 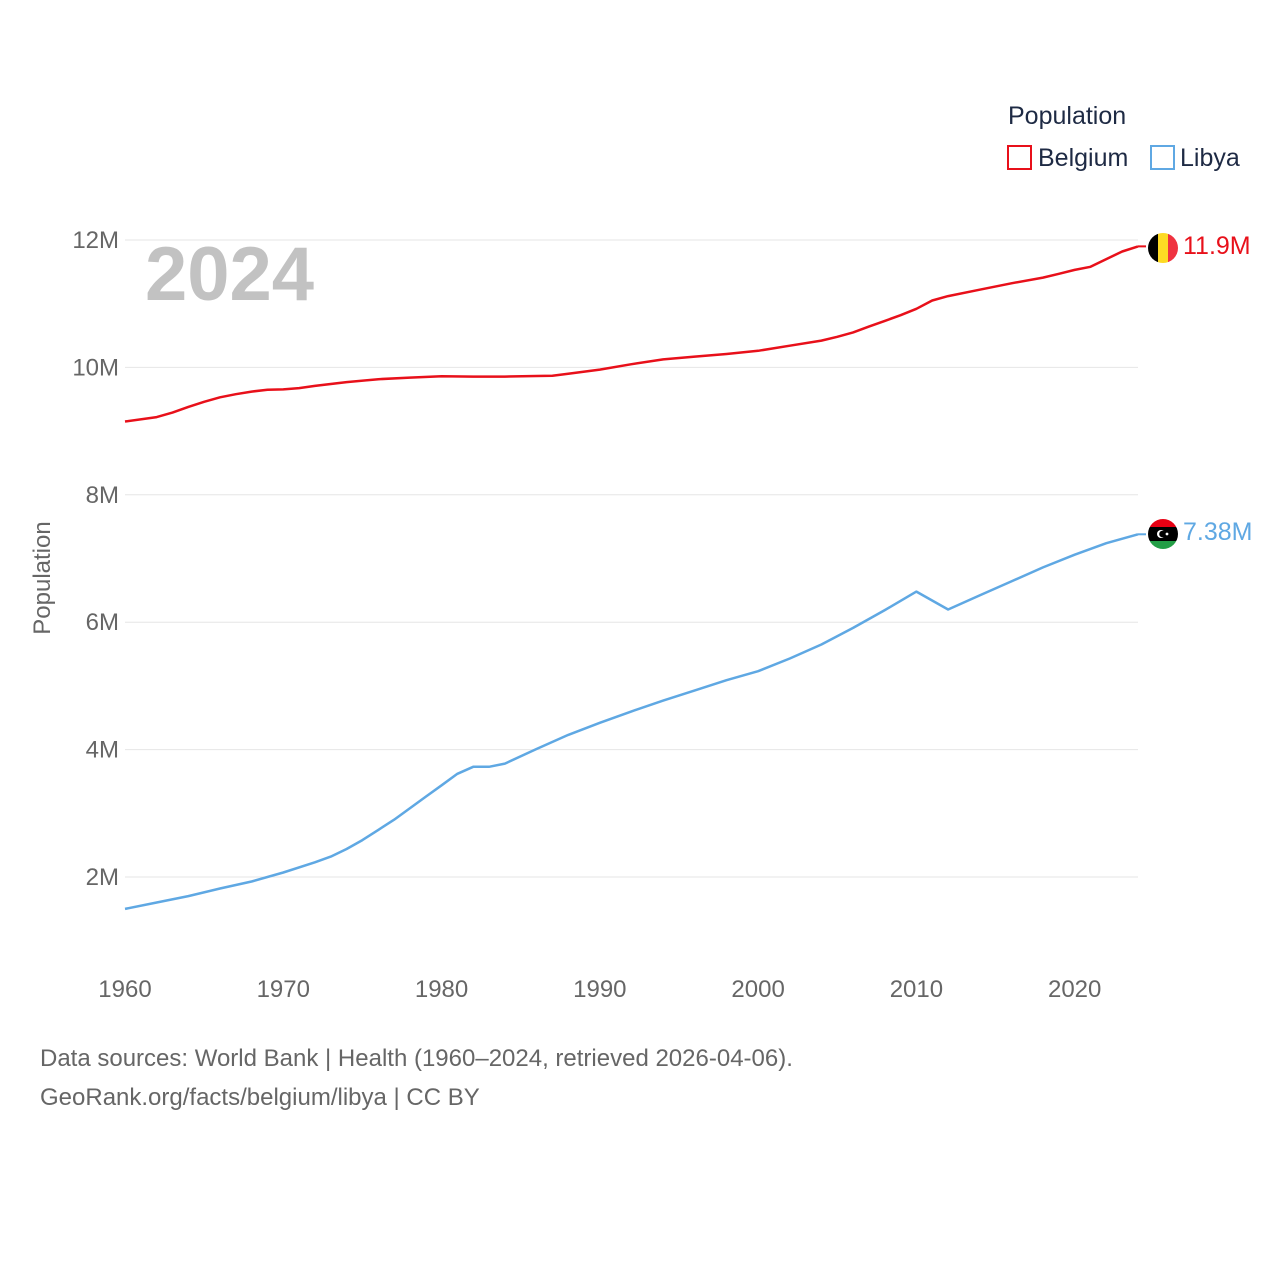 What do you see at coordinates (229, 274) in the screenshot?
I see `year-label: 2024` at bounding box center [229, 274].